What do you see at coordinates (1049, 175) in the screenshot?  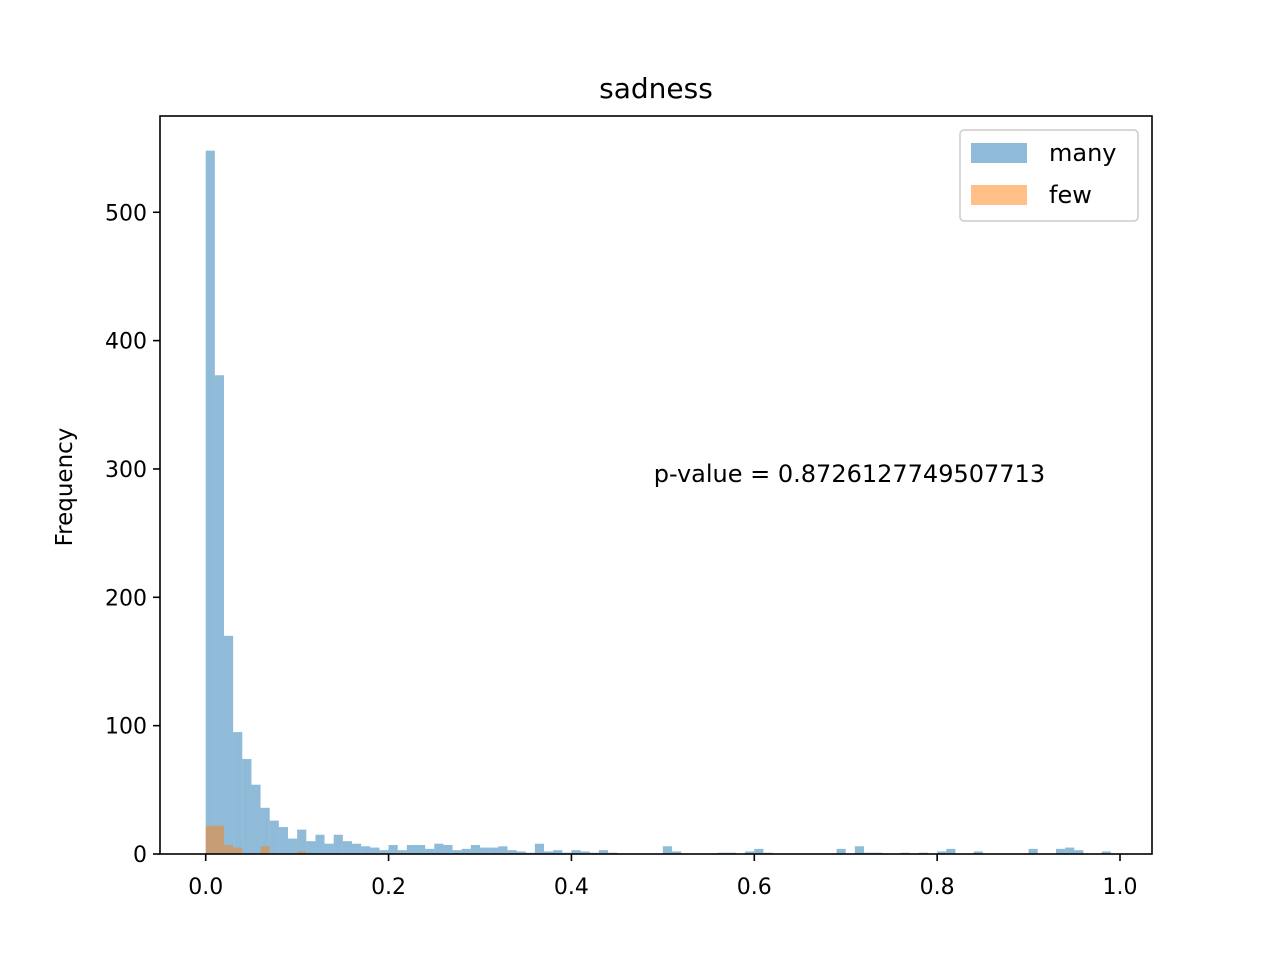 I see `legend: many few` at bounding box center [1049, 175].